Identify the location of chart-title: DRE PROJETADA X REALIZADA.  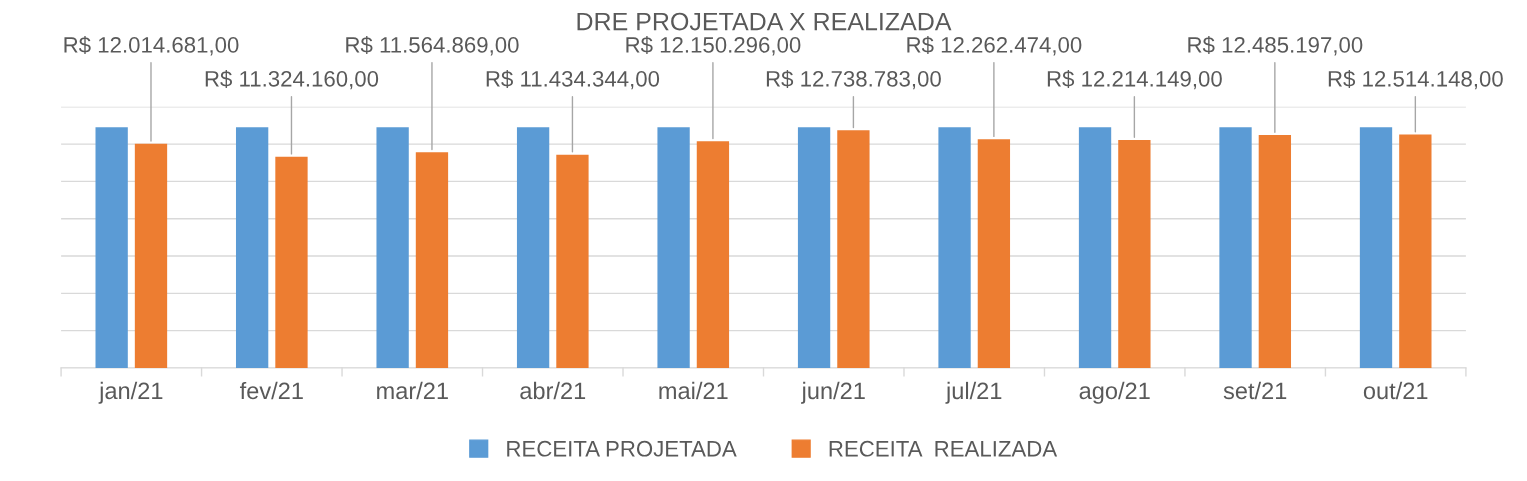
(764, 21).